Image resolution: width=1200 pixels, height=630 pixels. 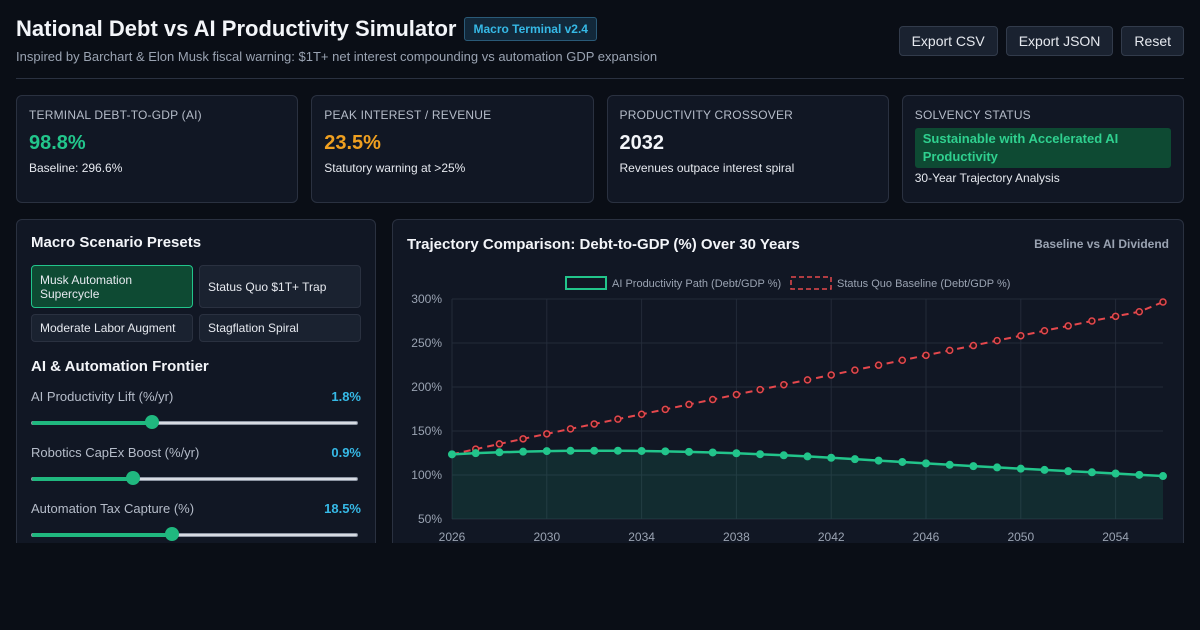 I want to click on slider-value: 0.9%, so click(x=346, y=452).